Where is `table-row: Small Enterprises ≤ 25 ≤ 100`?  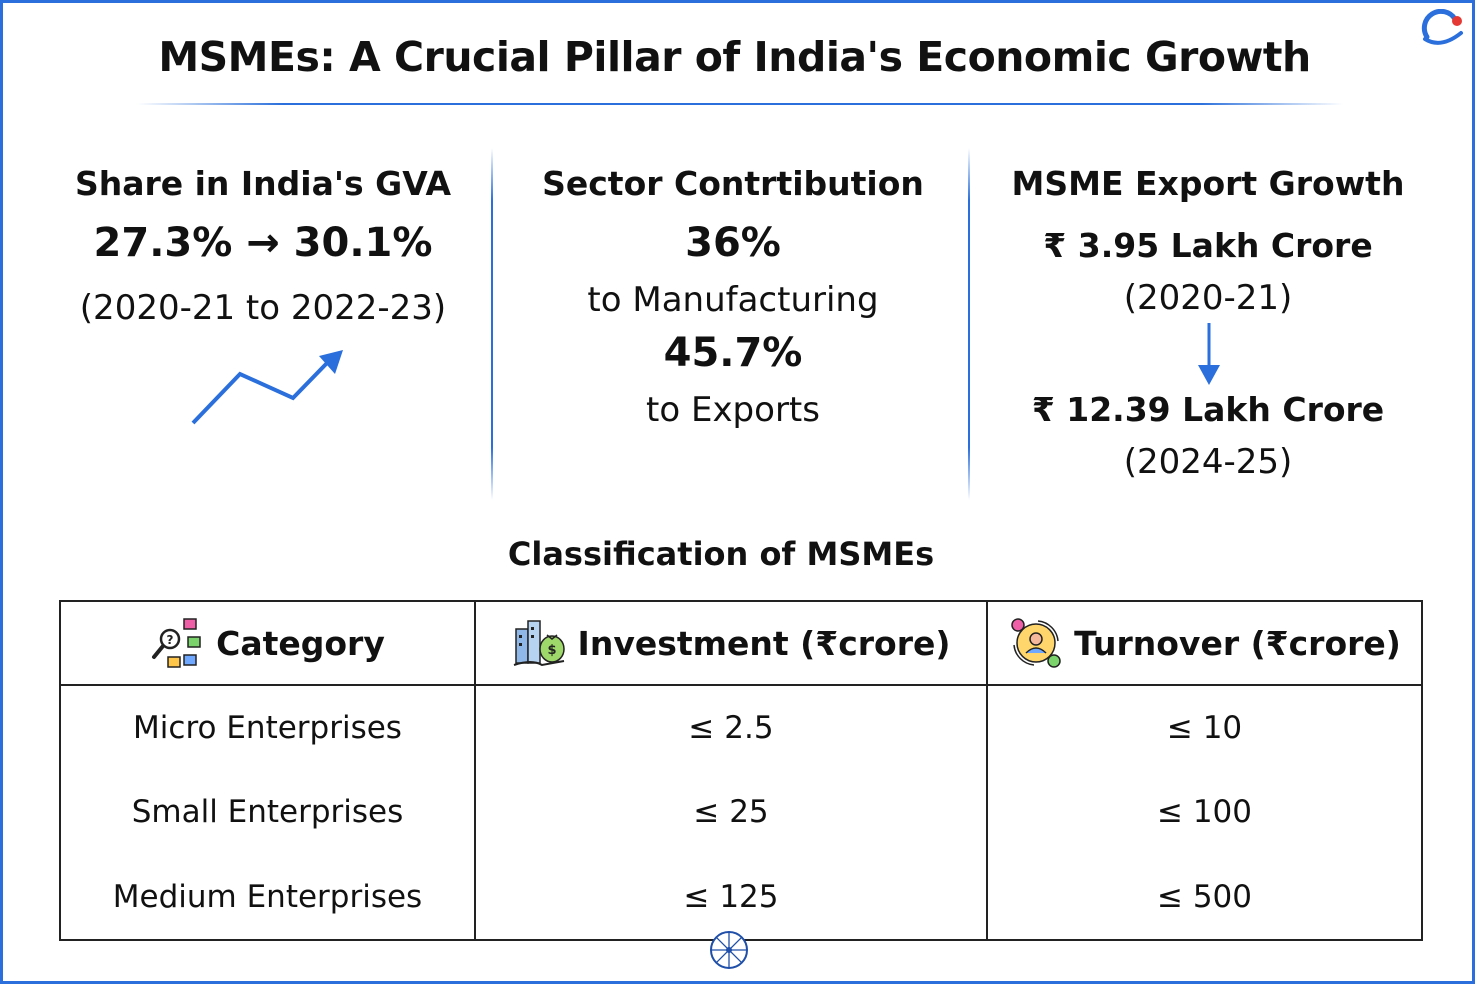
table-row: Small Enterprises ≤ 25 ≤ 100 is located at coordinates (741, 812).